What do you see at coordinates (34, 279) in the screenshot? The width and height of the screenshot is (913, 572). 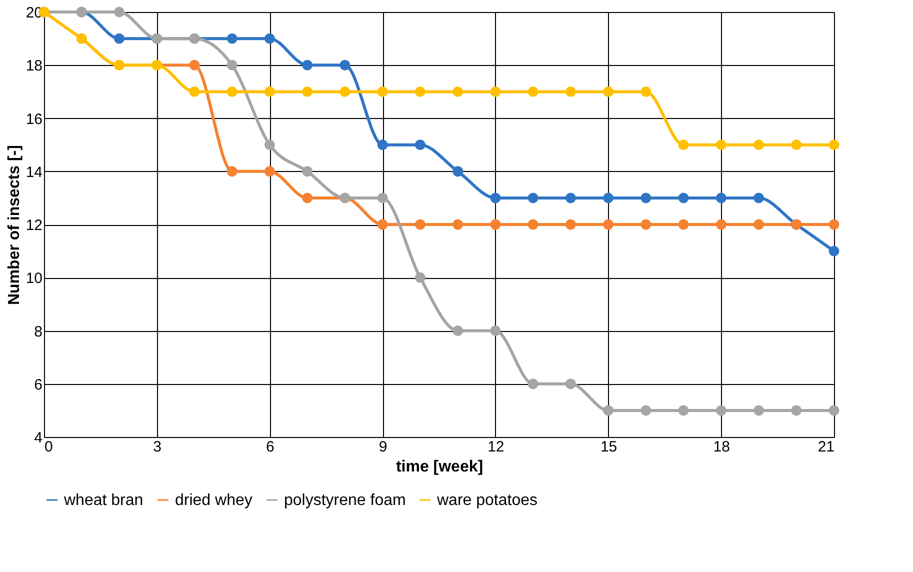 I see `y-tick-label: 10` at bounding box center [34, 279].